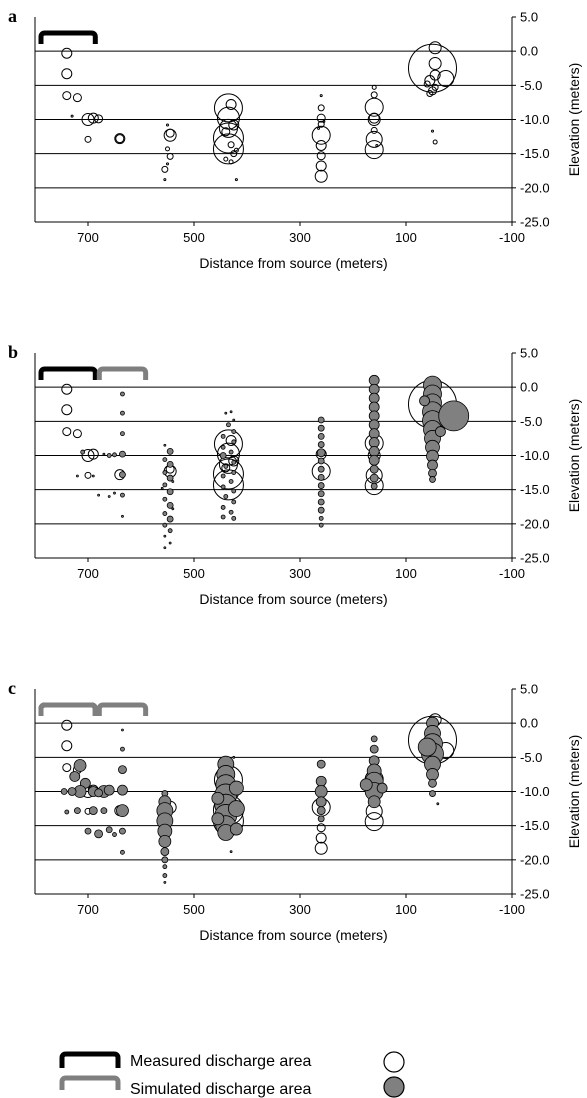  I want to click on x-tick-label: 300, so click(300, 573).